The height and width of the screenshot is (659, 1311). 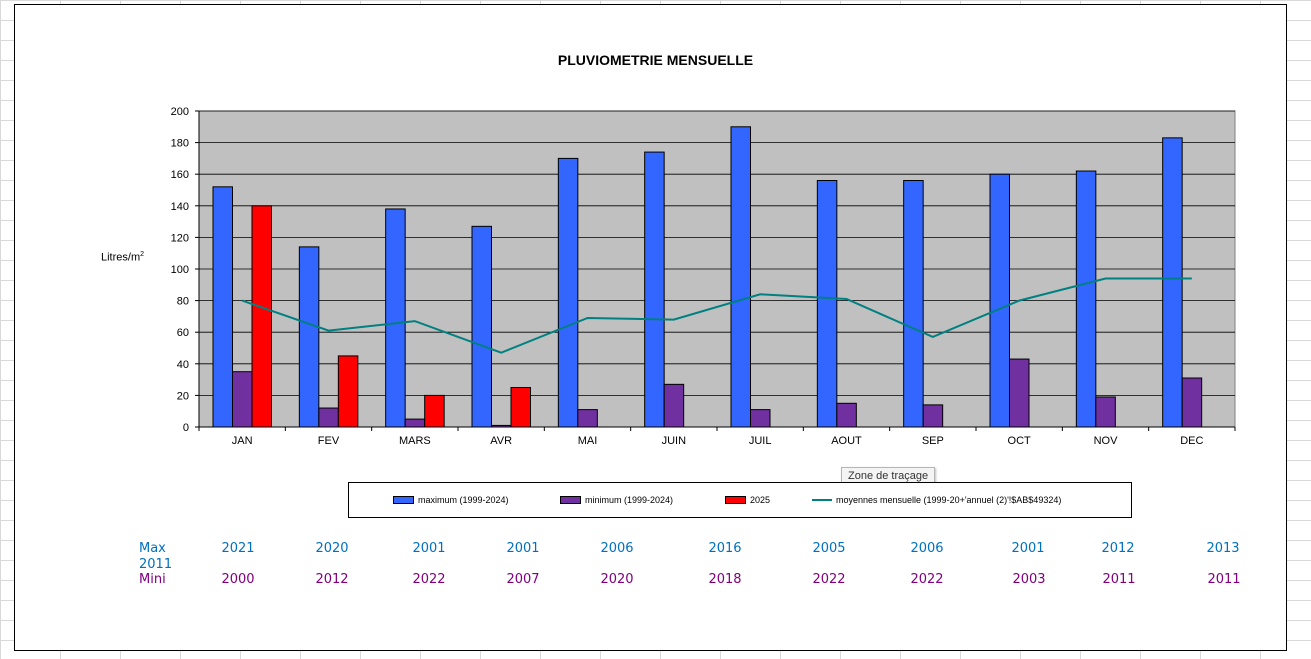 I want to click on min-year: 2003, so click(x=1029, y=579).